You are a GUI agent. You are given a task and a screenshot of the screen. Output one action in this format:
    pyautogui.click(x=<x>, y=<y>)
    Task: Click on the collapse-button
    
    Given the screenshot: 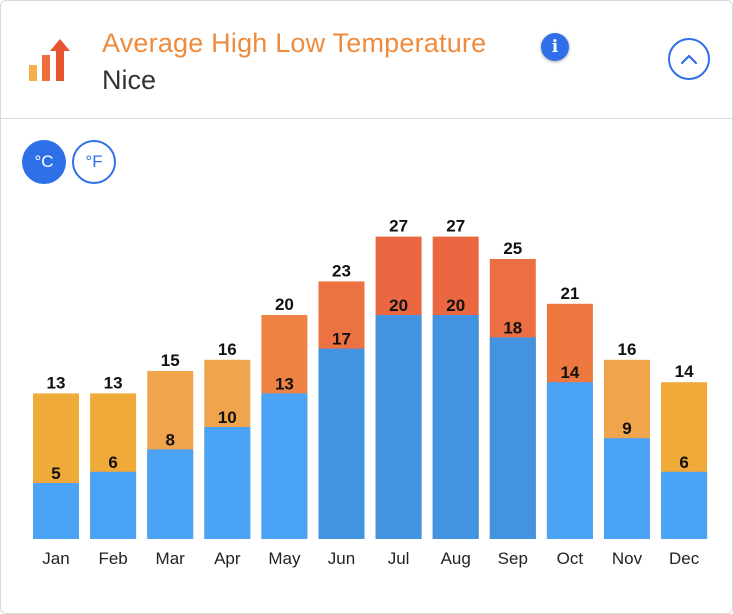 What is the action you would take?
    pyautogui.click(x=689, y=59)
    